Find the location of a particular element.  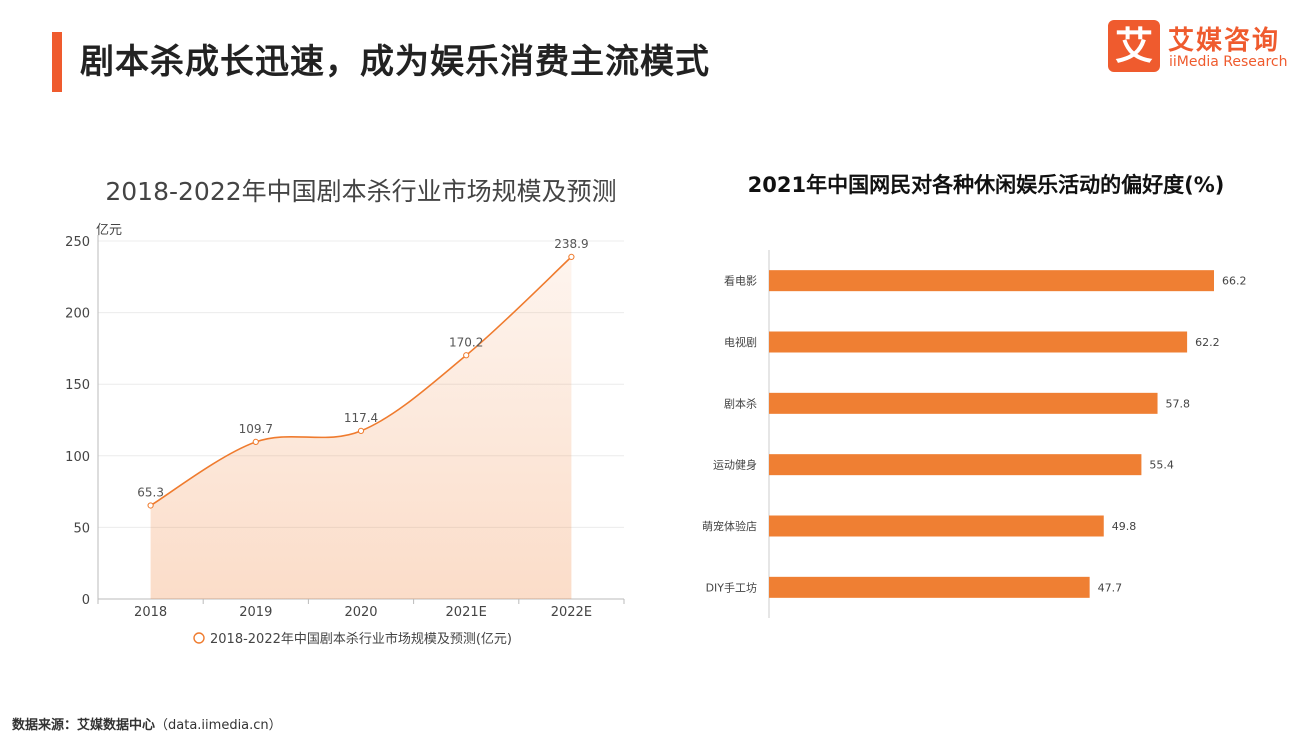

y-tick-label: 150 is located at coordinates (77, 385).